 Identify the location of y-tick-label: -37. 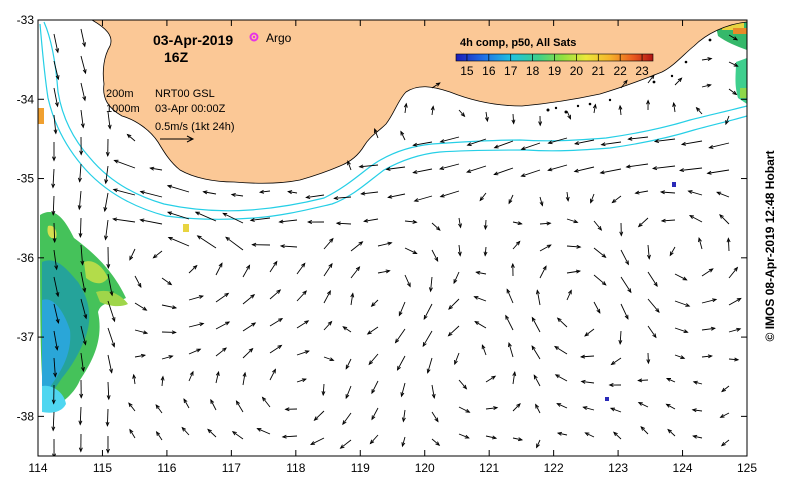
(26, 337).